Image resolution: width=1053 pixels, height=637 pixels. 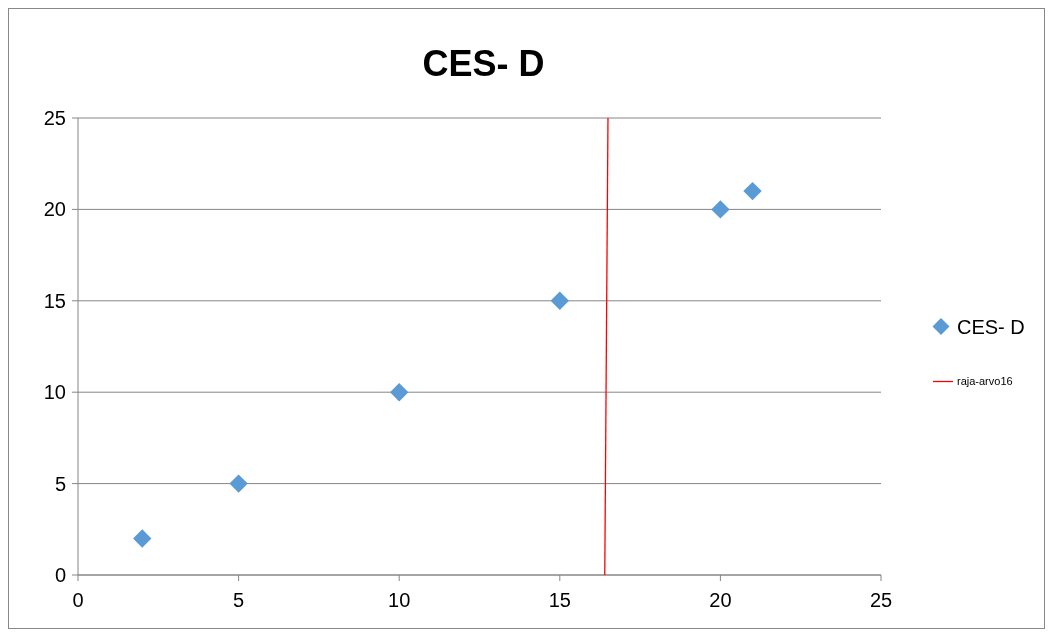 I want to click on y-tick-label: 25, so click(x=54, y=118).